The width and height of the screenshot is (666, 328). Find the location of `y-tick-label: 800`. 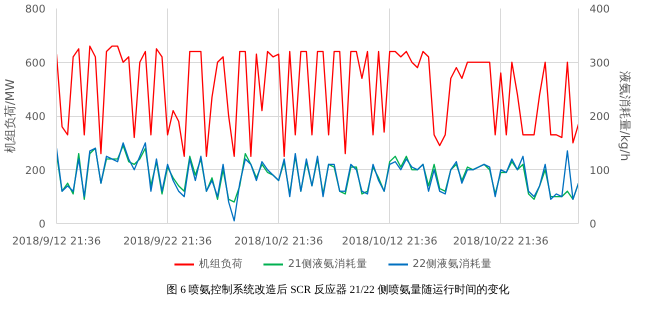

y-tick-label: 800 is located at coordinates (35, 9).